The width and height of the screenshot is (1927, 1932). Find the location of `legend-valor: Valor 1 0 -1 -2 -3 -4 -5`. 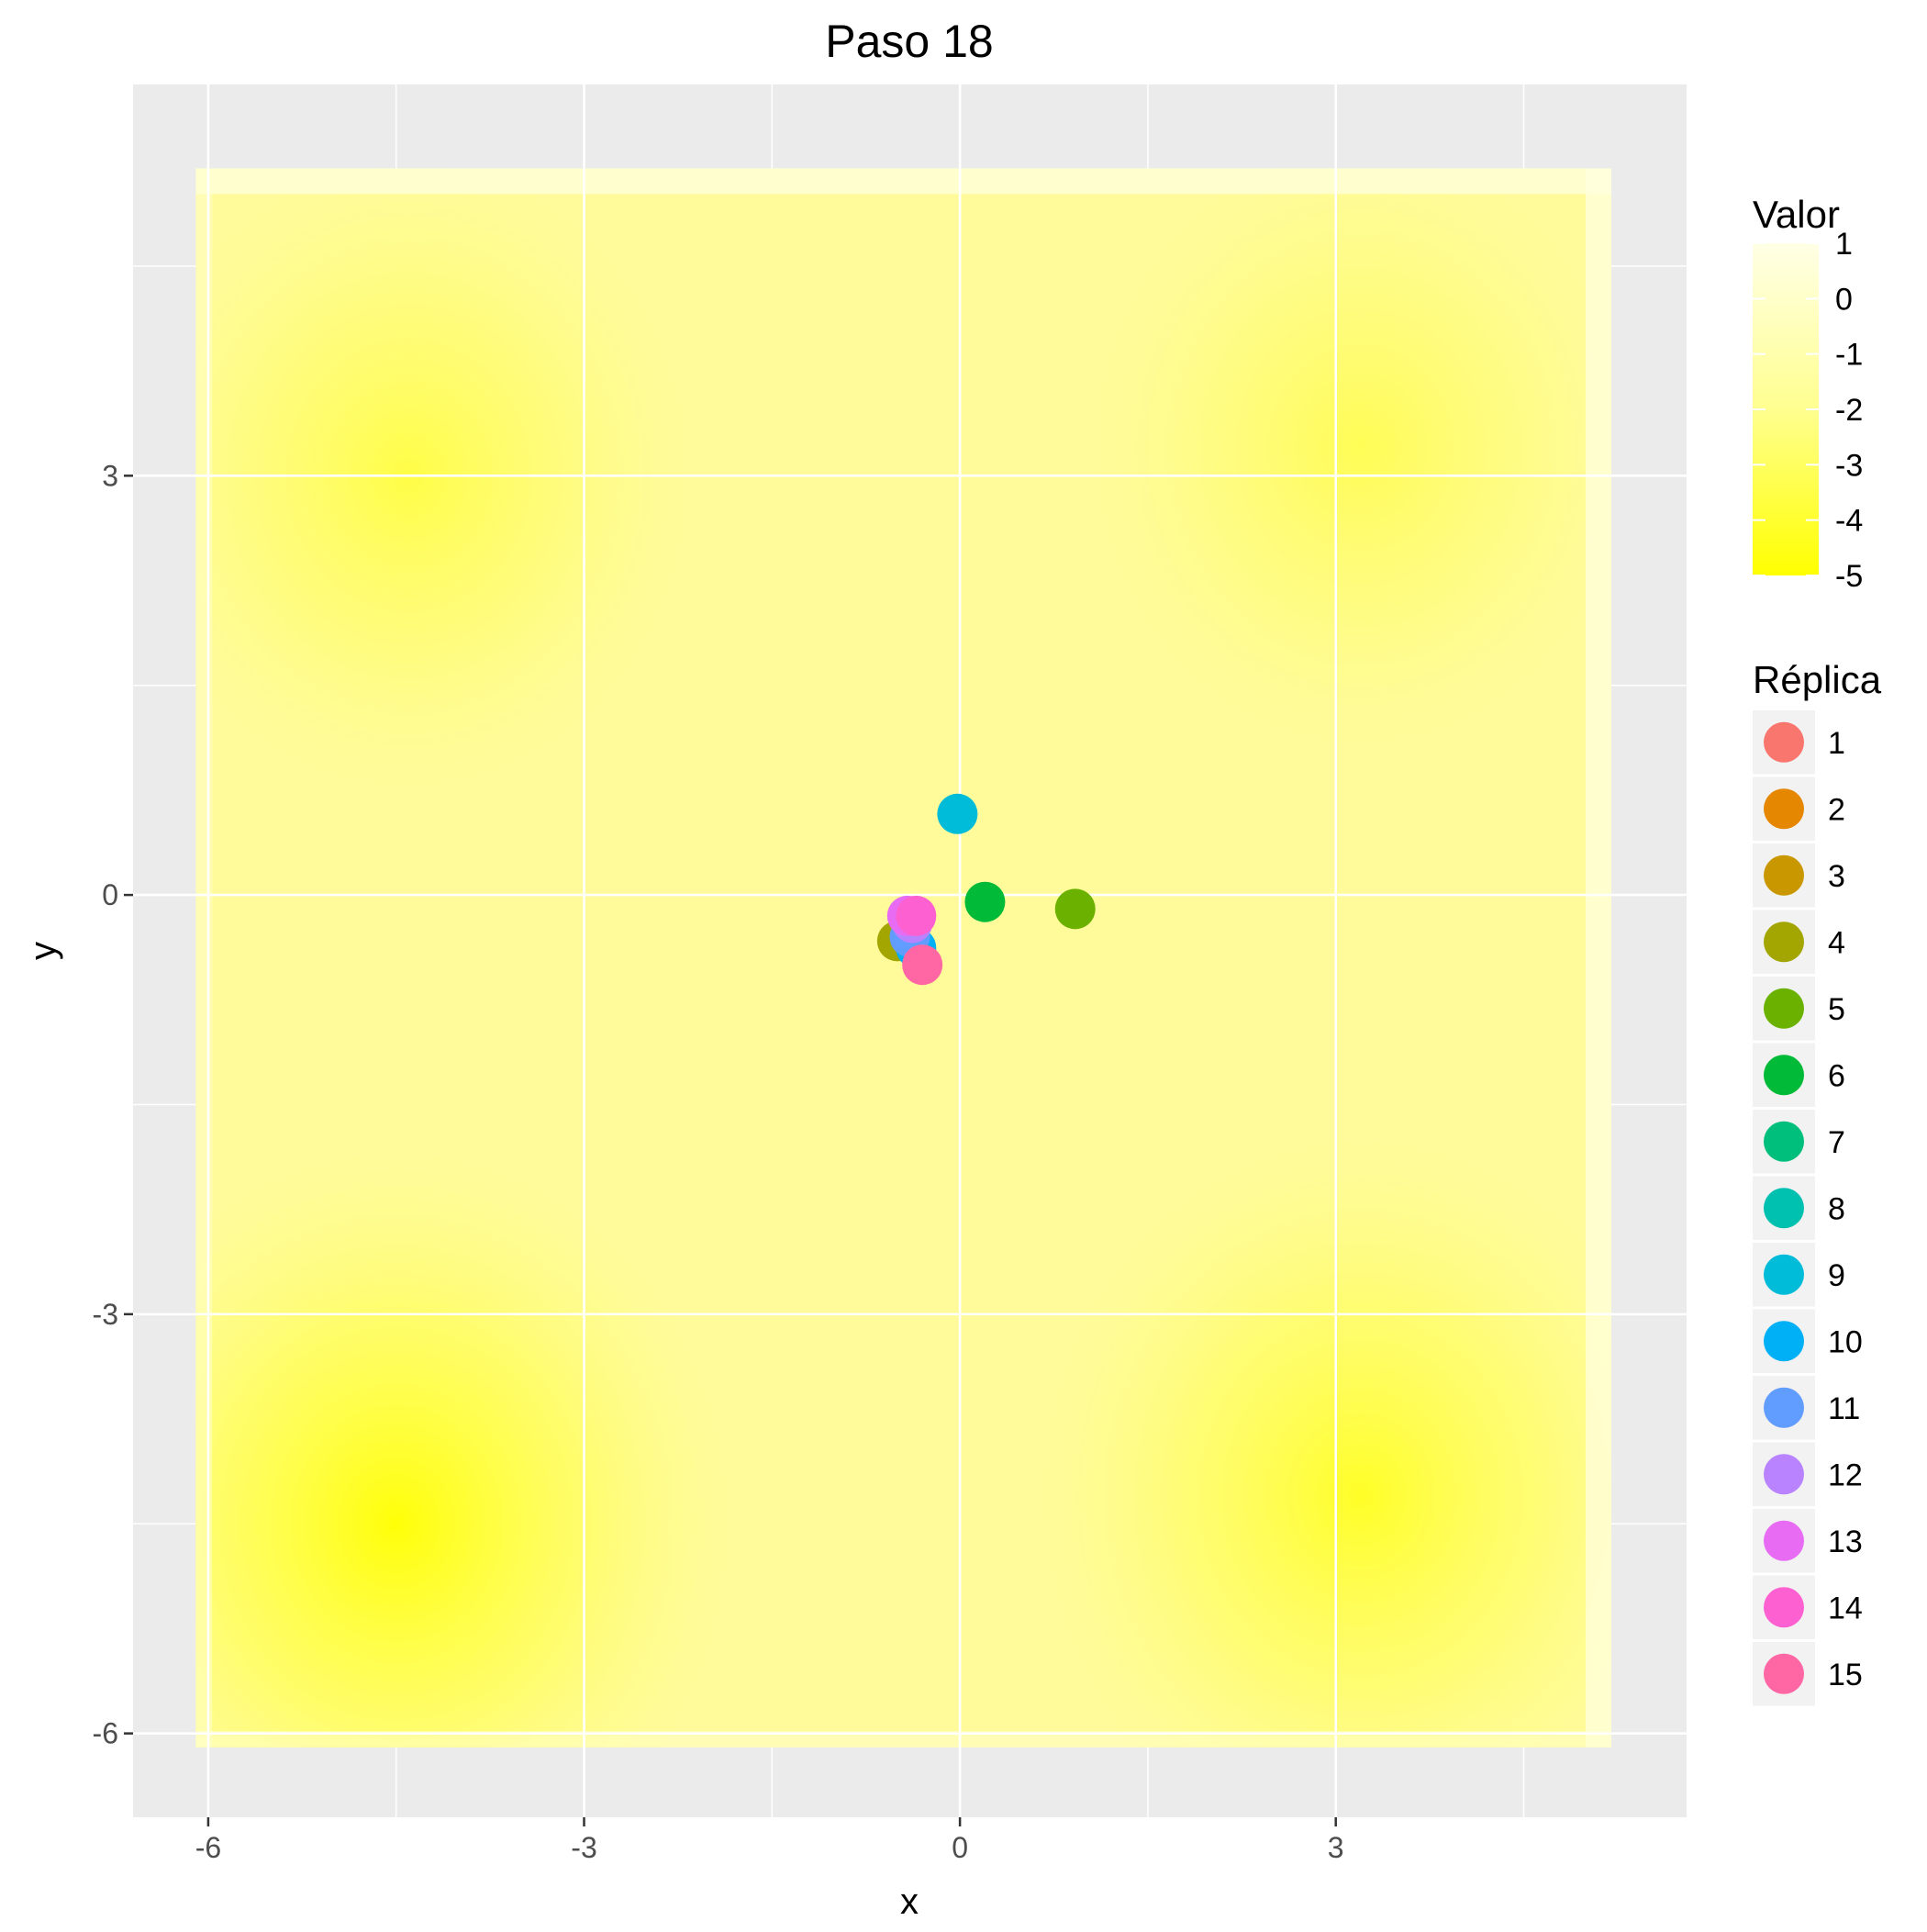

legend-valor: Valor 1 0 -1 -2 -3 -4 -5 is located at coordinates (1808, 394).